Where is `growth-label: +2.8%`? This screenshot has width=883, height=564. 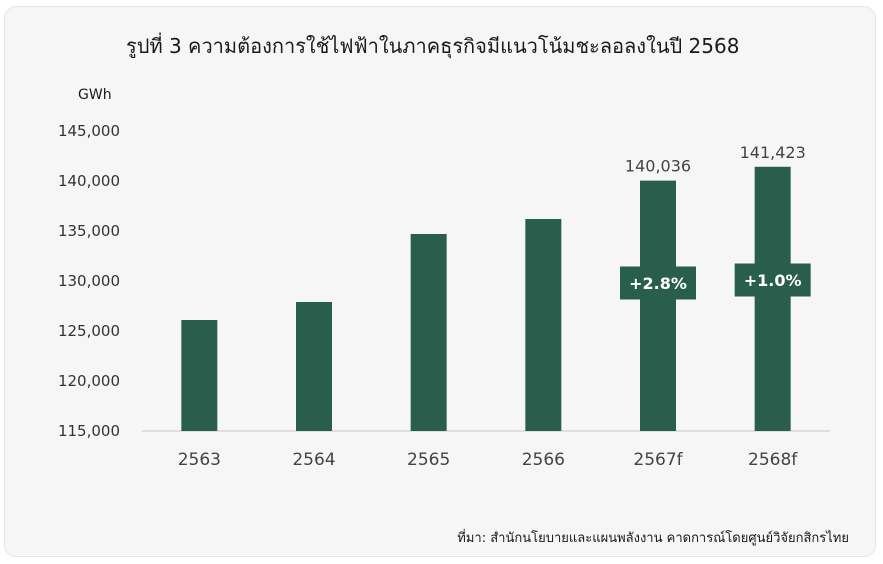
growth-label: +2.8% is located at coordinates (658, 283).